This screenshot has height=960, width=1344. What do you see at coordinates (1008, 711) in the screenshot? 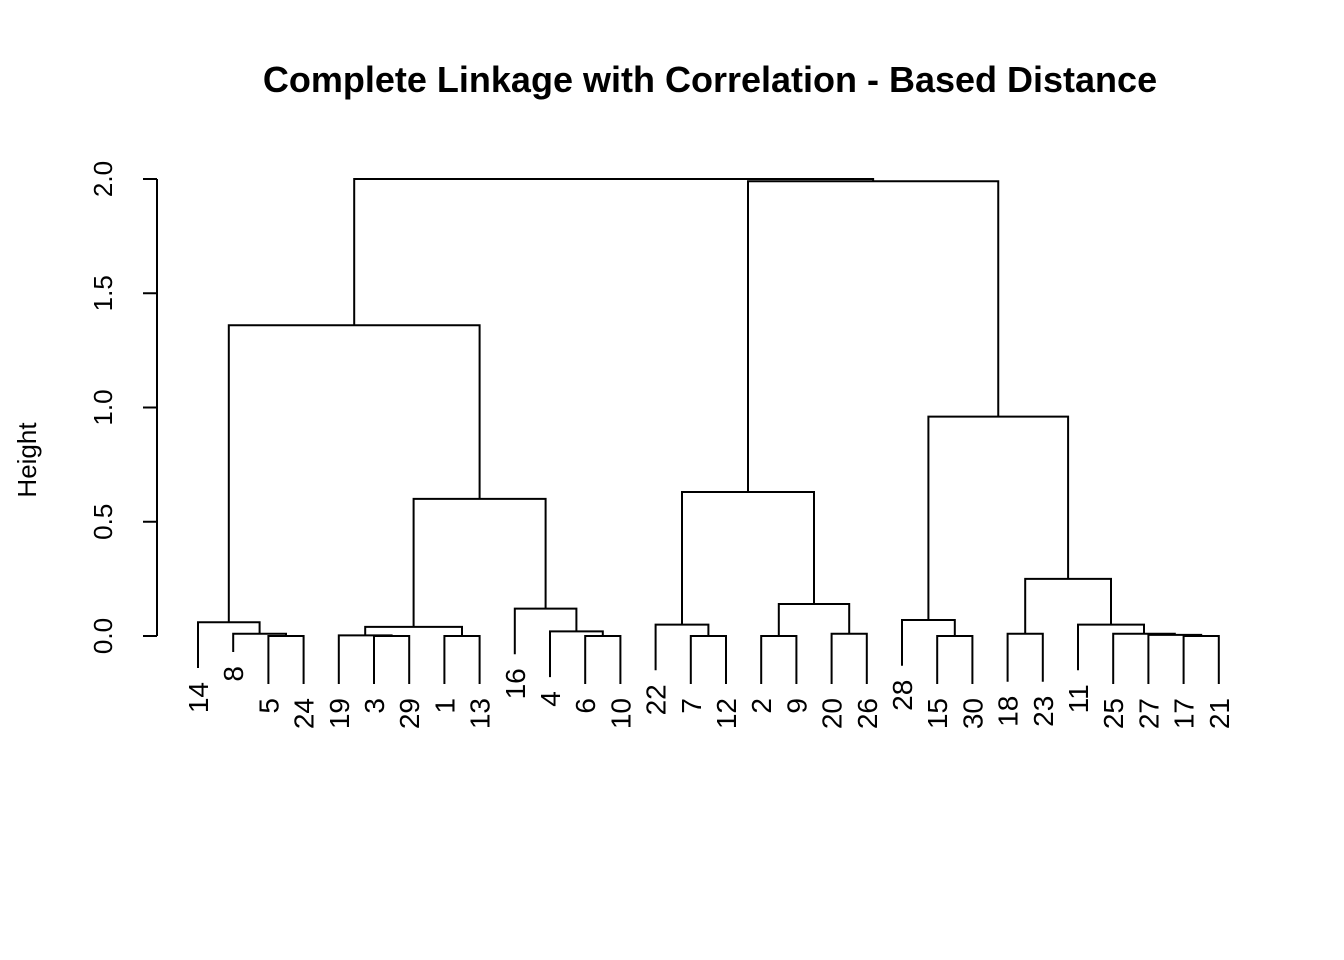
I see `leaf-label: 18` at bounding box center [1008, 711].